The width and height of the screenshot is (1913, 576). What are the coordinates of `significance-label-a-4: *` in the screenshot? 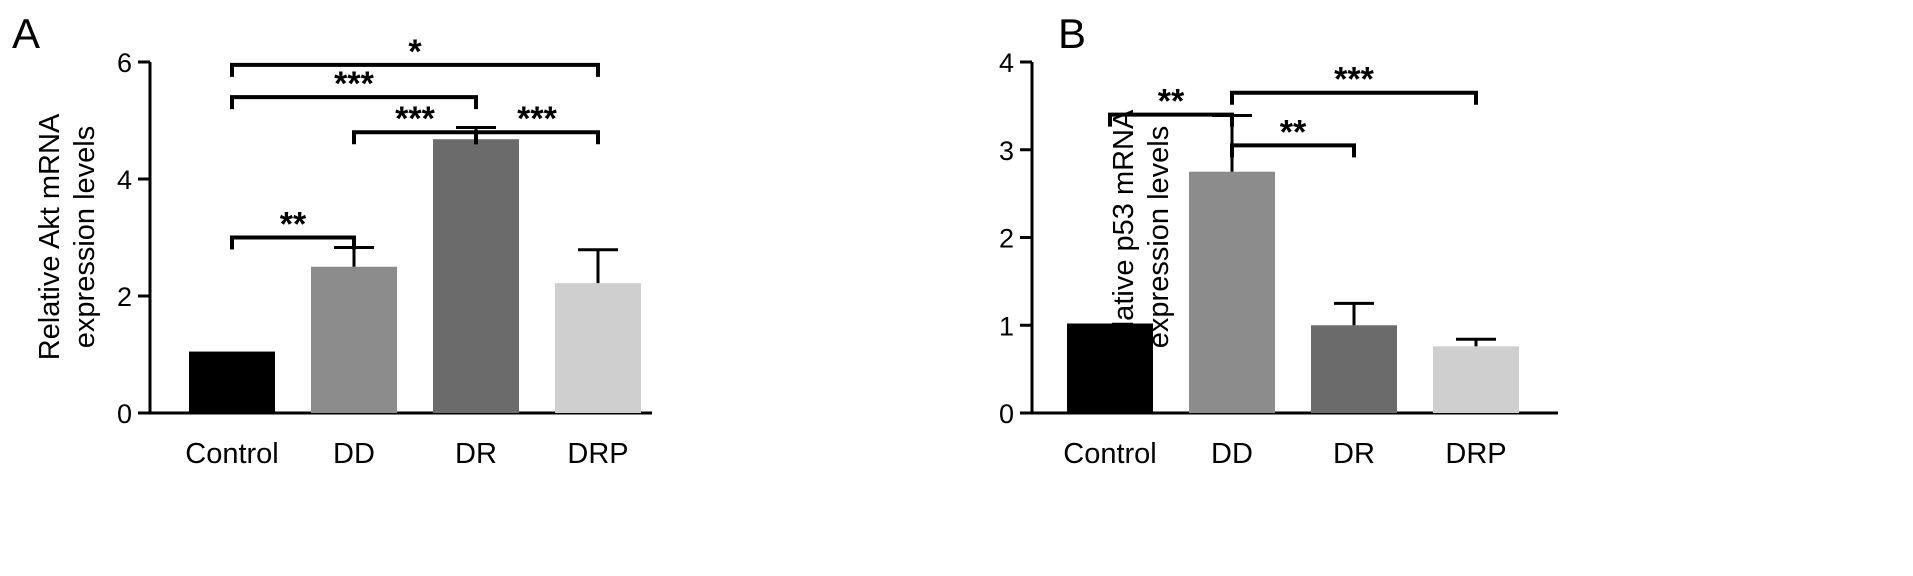 It's located at (415, 52).